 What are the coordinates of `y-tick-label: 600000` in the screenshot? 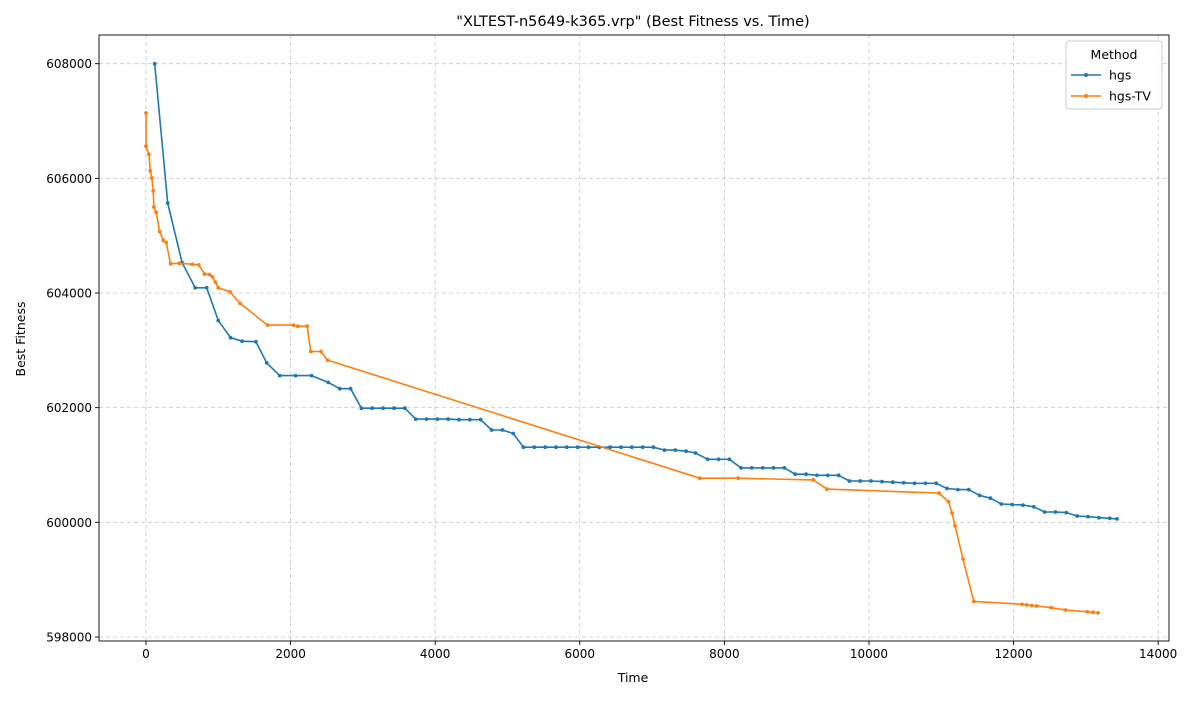 It's located at (69, 523).